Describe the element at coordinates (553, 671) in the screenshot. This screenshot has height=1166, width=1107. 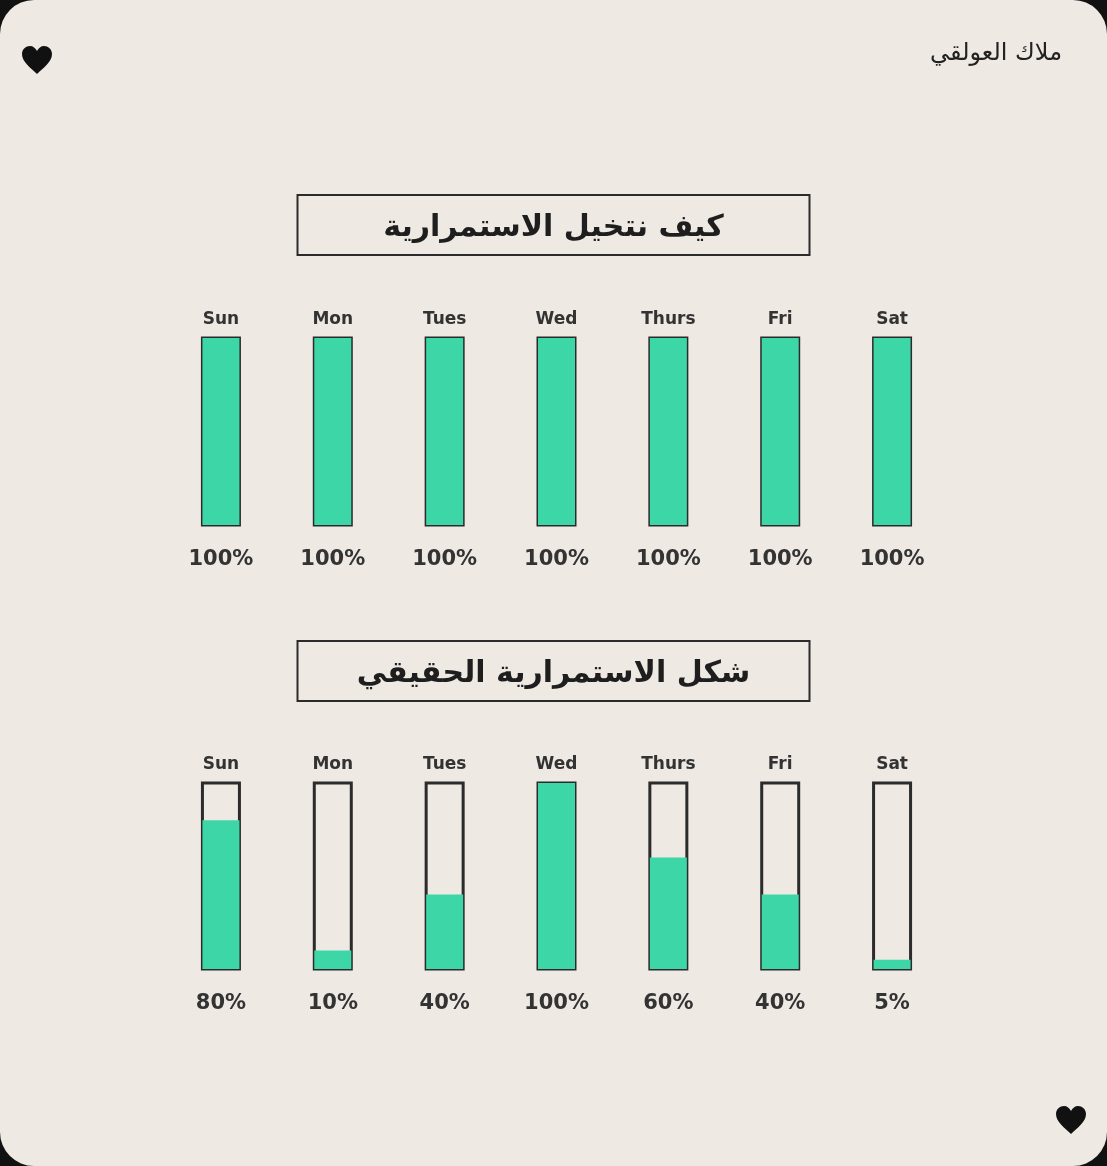
I see `chart-title: شكل الاستمرارية الحقيقي` at that location.